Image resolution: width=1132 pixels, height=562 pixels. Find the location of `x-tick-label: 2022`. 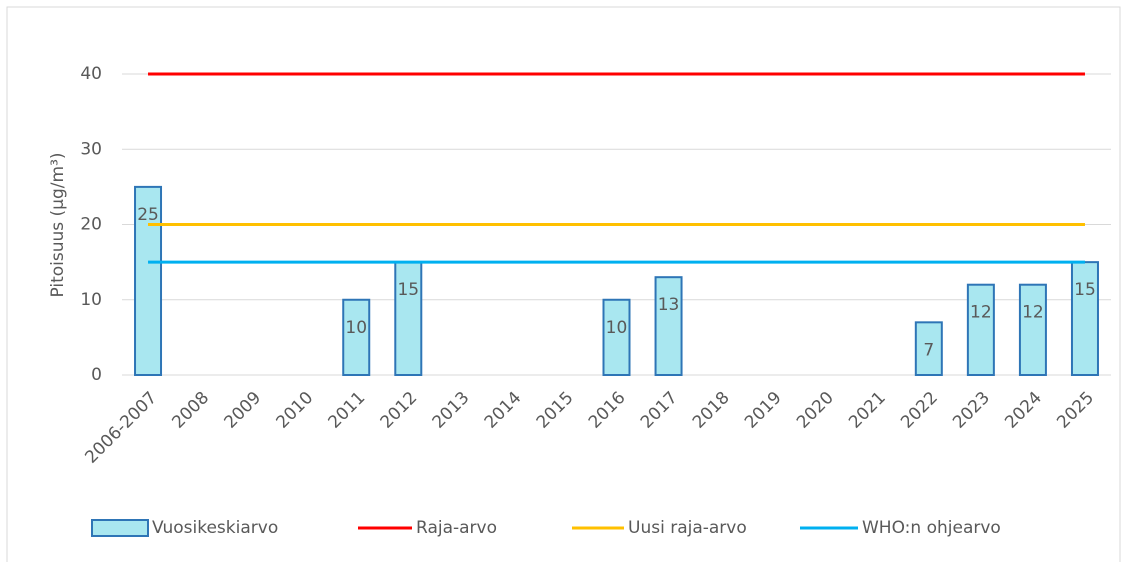

x-tick-label: 2022 is located at coordinates (919, 410).